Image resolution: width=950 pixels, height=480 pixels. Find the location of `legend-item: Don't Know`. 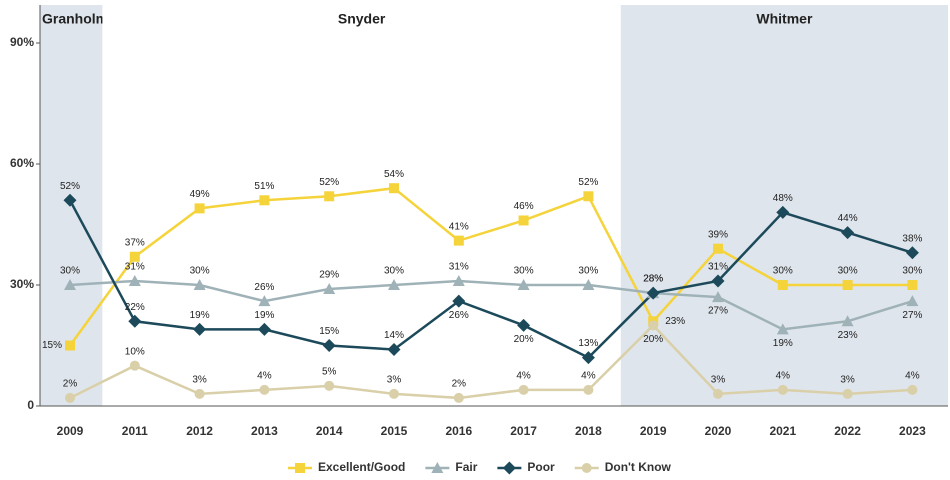

legend-item: Don't Know is located at coordinates (623, 467).